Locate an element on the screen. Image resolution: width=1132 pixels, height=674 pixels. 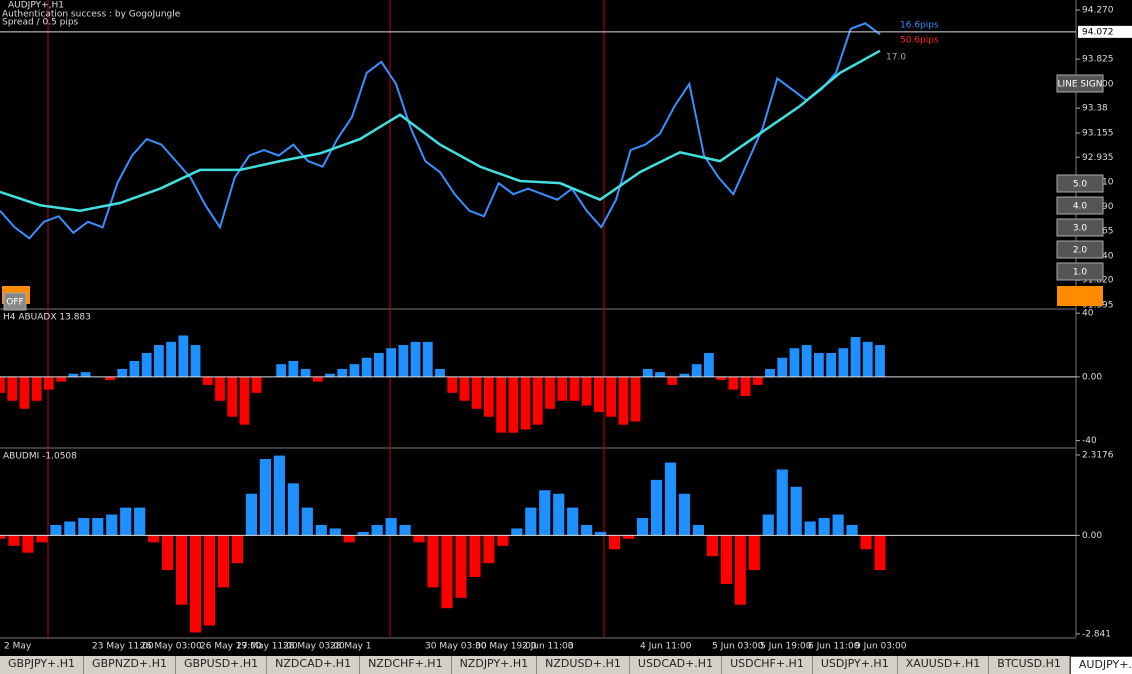
x-tick-label: 30 May 19:00 is located at coordinates (506, 647).